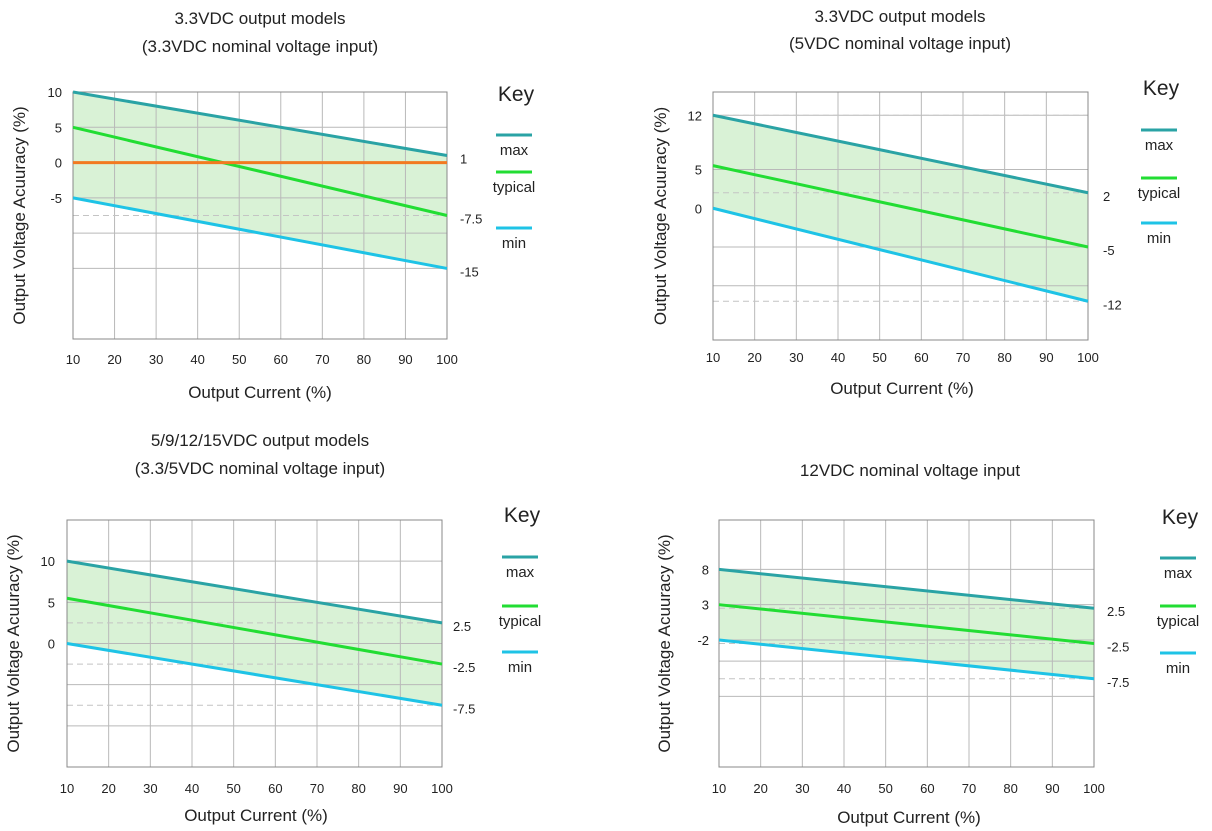  I want to click on chart-subtitle: (5VDC nominal voltage input), so click(900, 43).